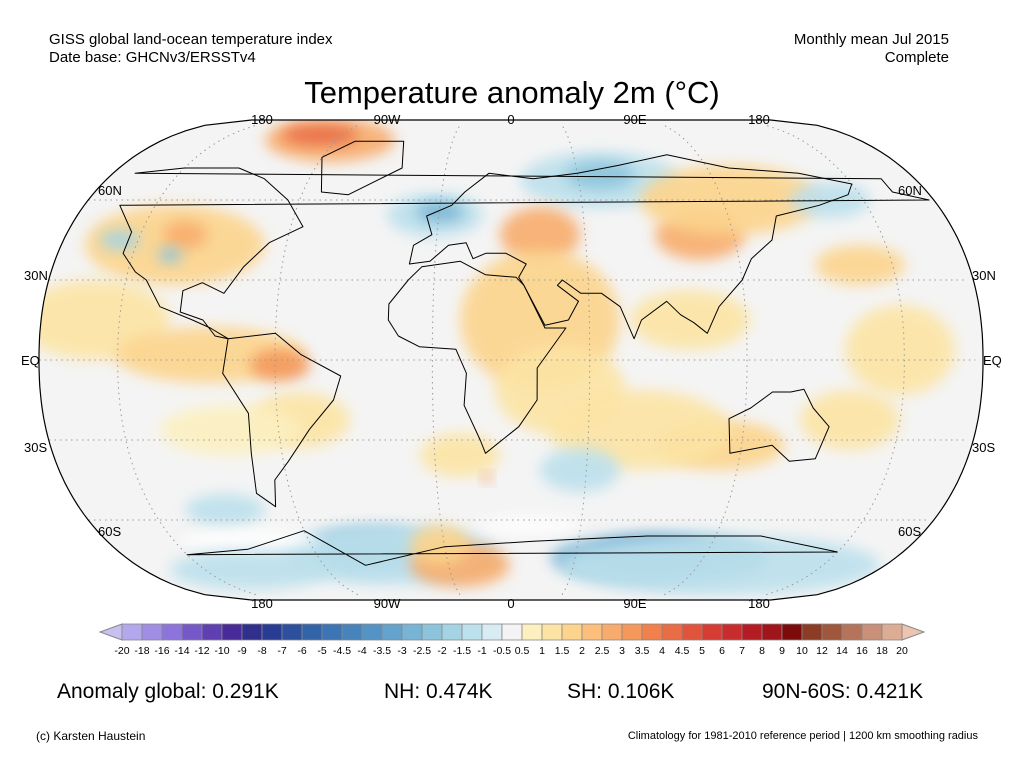  What do you see at coordinates (910, 531) in the screenshot?
I see `lat-label-right-60s: 60S` at bounding box center [910, 531].